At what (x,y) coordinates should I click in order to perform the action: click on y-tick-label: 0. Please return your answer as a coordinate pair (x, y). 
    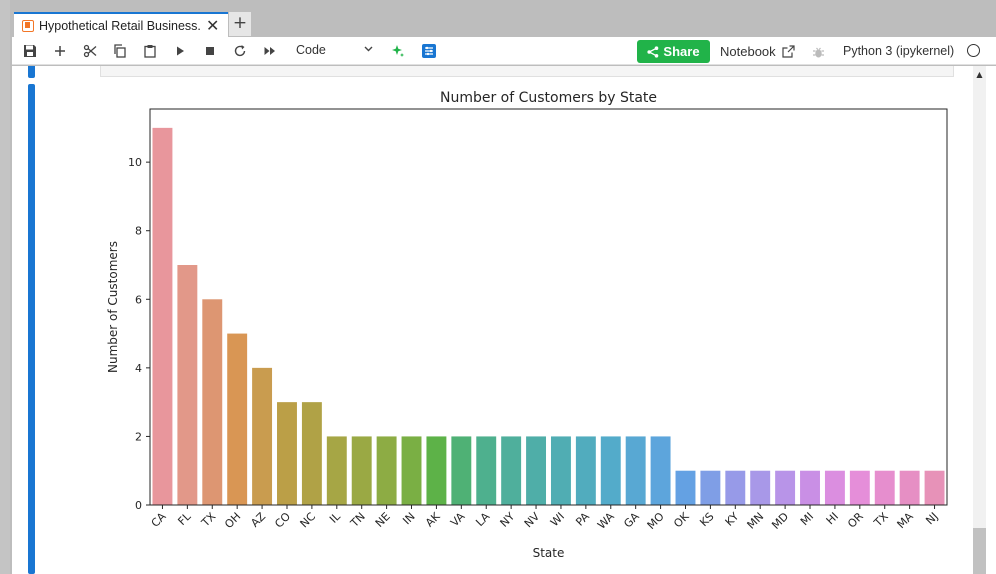
    Looking at the image, I should click on (138, 505).